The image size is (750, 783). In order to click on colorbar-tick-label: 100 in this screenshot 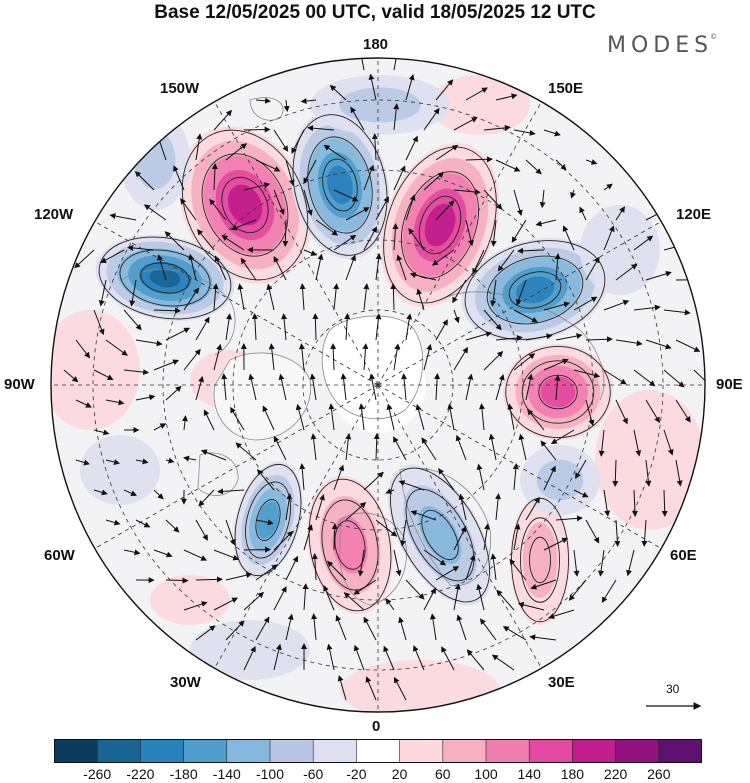, I will do `click(486, 774)`.